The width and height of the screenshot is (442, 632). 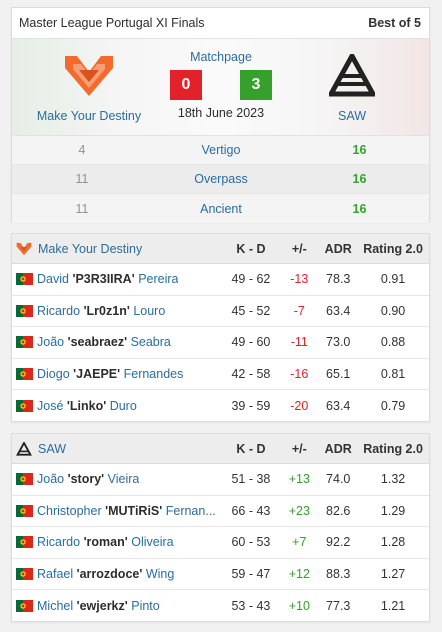 I want to click on player-cell: David 'P3R3IIRA' Pereira, so click(x=117, y=279).